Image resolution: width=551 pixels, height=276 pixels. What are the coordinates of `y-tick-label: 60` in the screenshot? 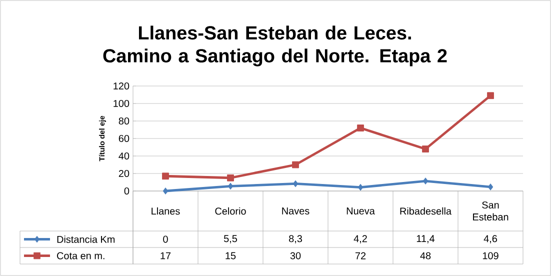 It's located at (124, 138).